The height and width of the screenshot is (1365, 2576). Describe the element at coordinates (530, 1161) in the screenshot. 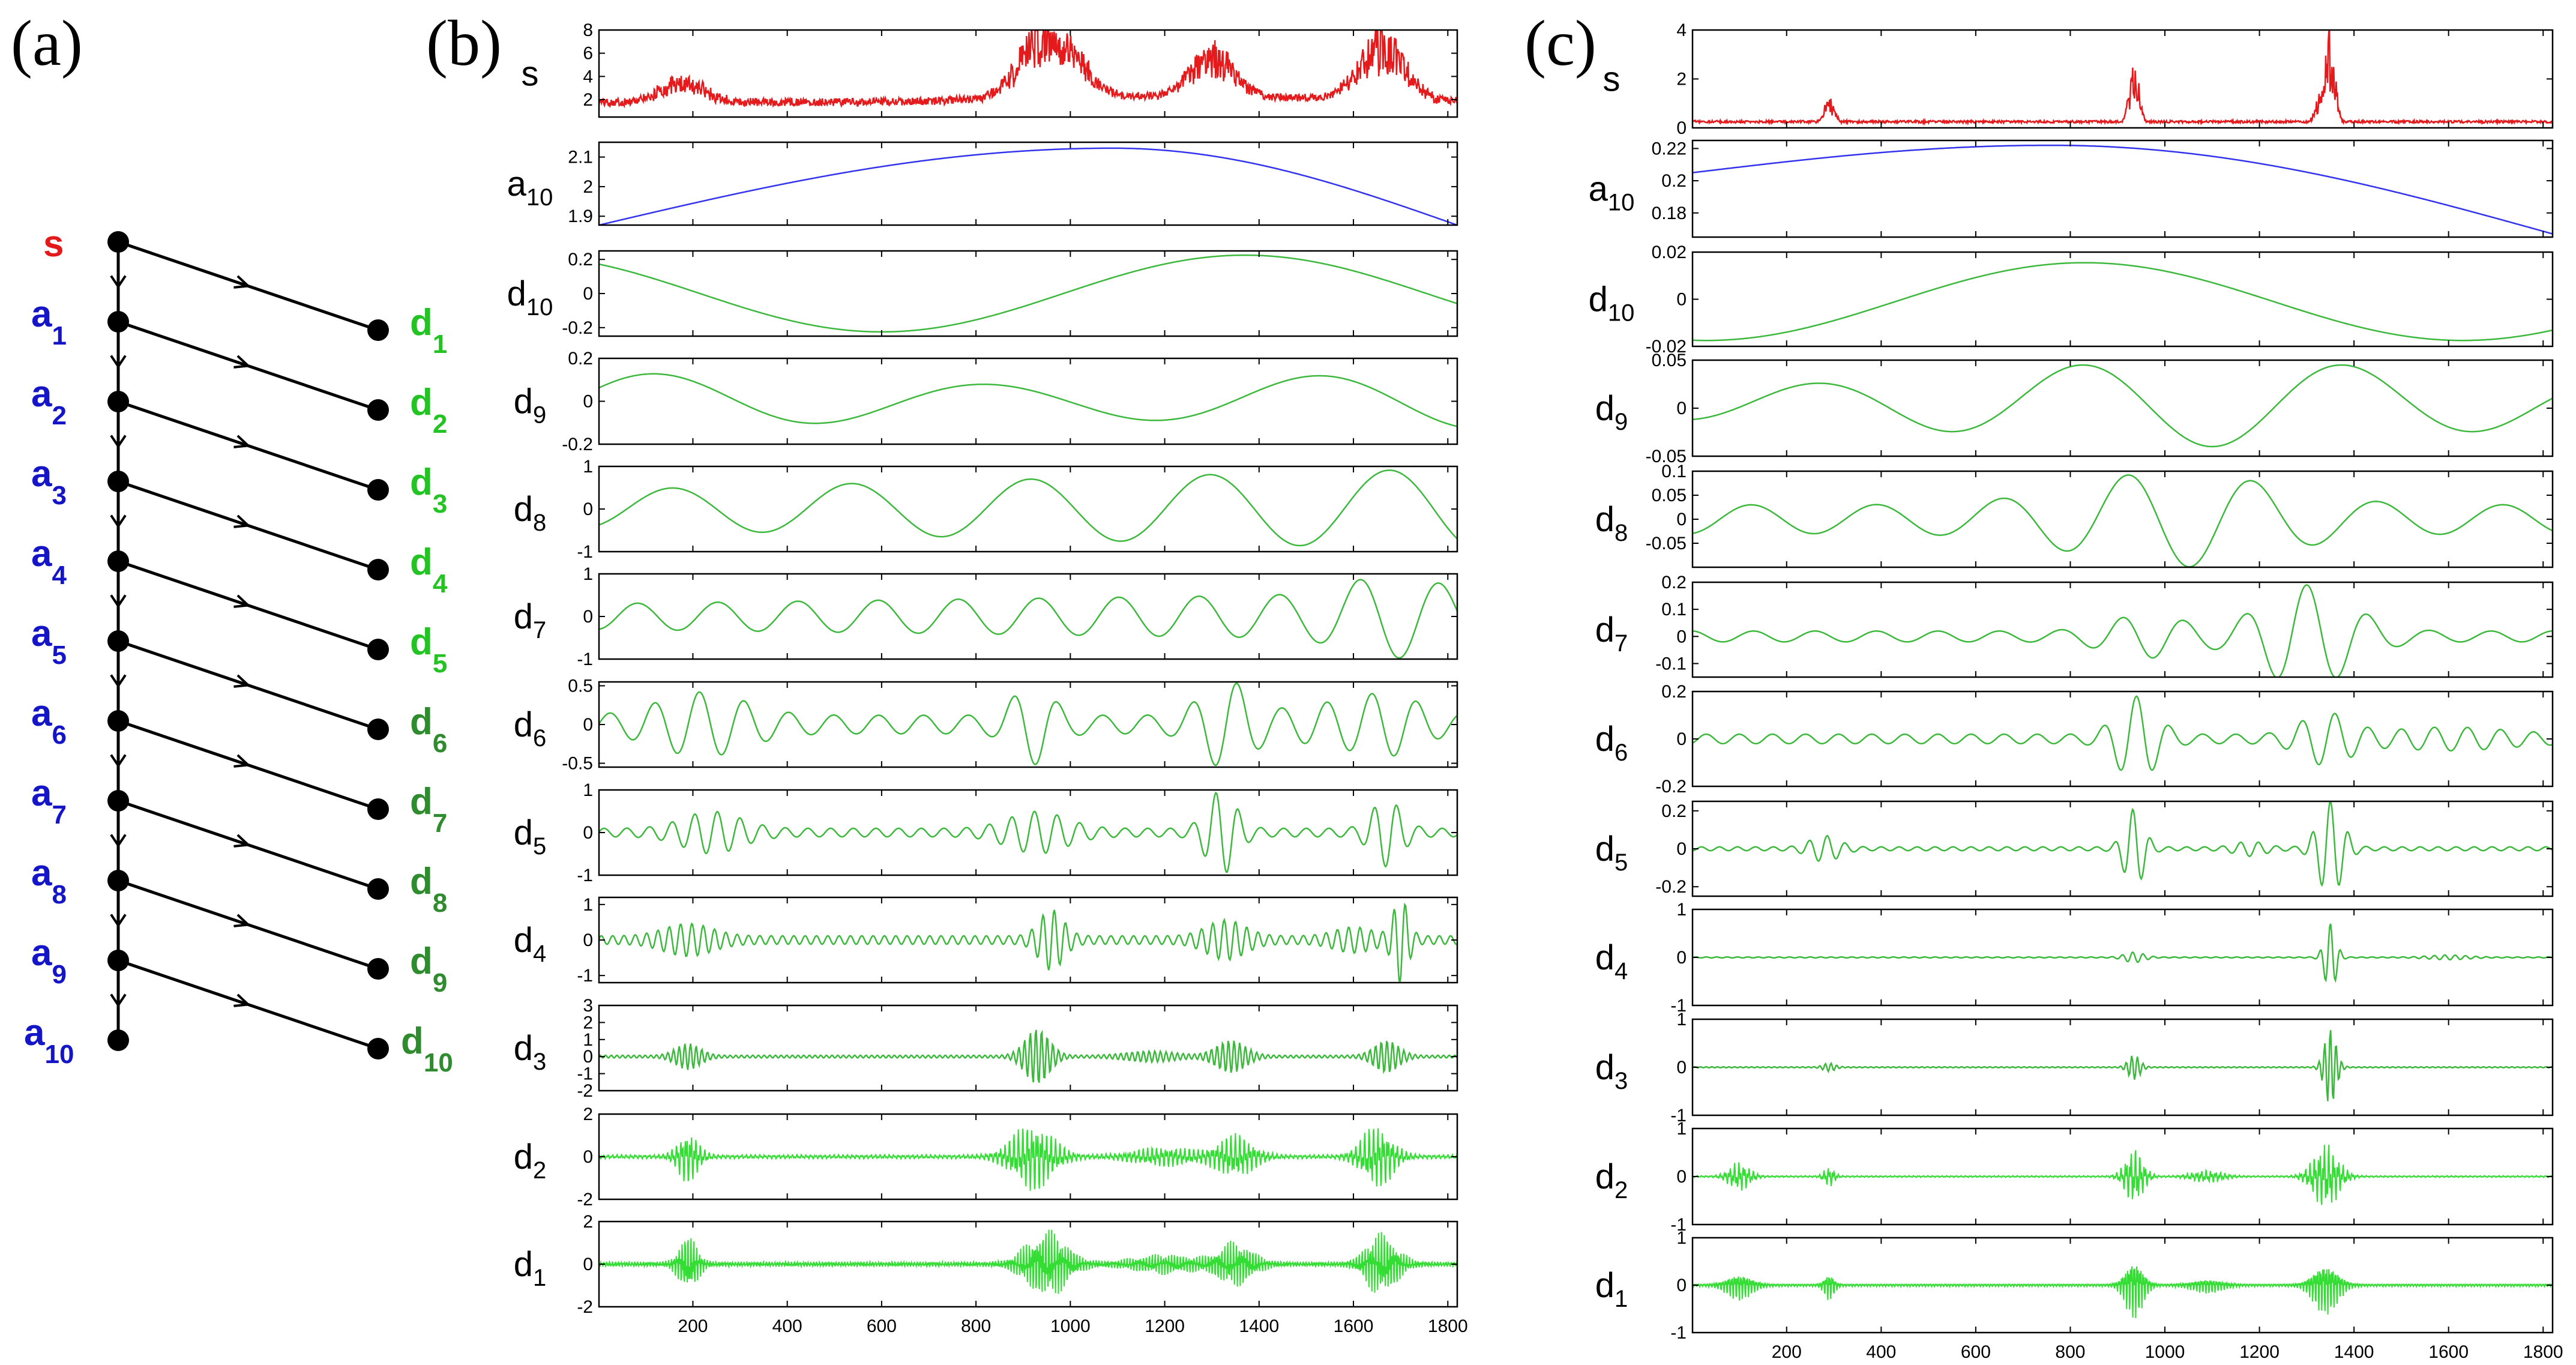

I see `row-label-d2: d2` at that location.